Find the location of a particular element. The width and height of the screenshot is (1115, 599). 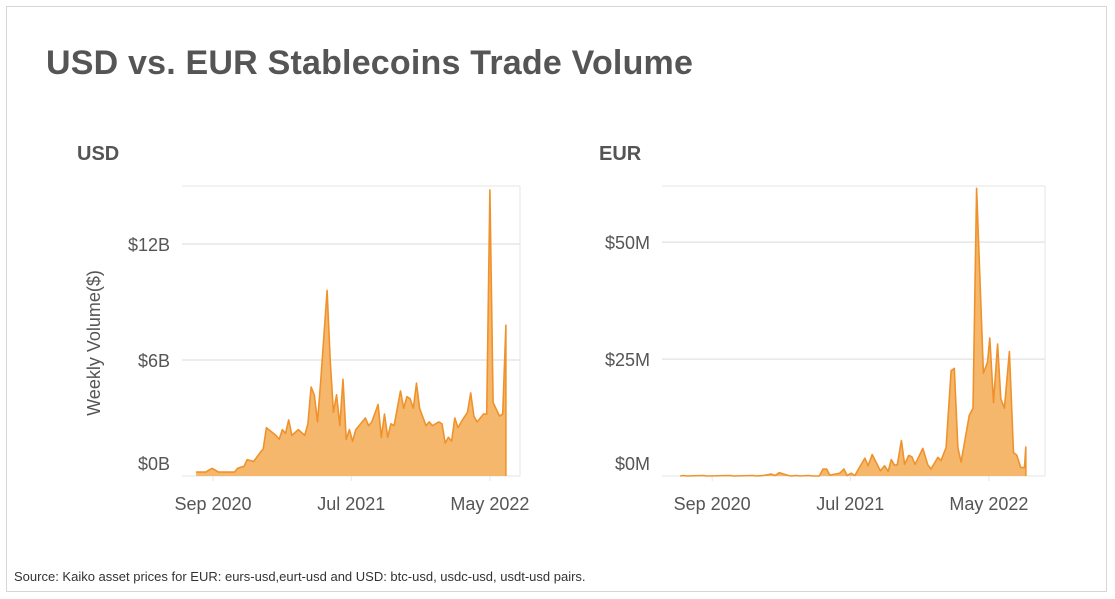

y-tick-label: $0M is located at coordinates (632, 464).